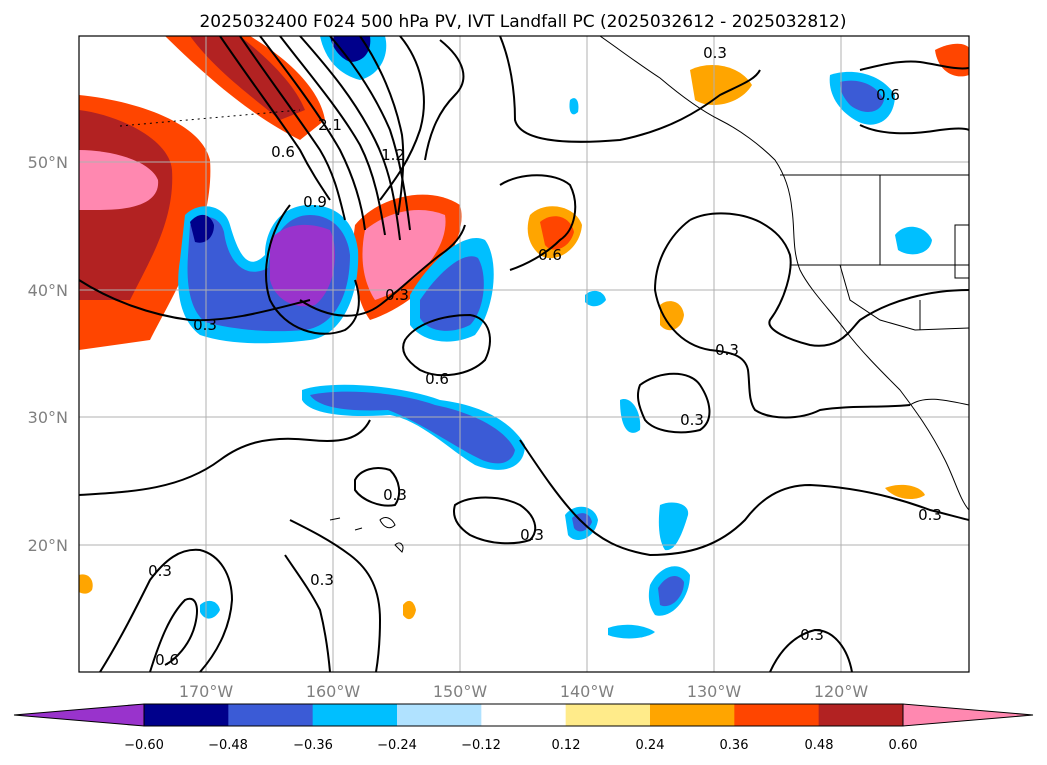 Image resolution: width=1047 pixels, height=765 pixels. What do you see at coordinates (48, 417) in the screenshot?
I see `lat-label: 30°N` at bounding box center [48, 417].